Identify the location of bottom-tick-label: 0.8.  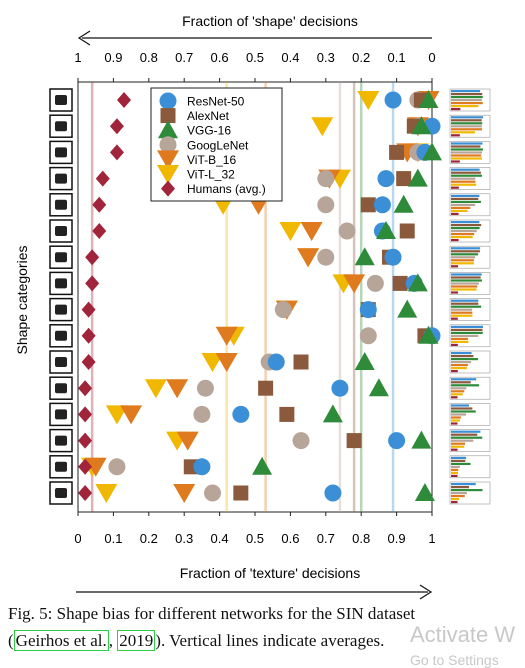
(361, 538).